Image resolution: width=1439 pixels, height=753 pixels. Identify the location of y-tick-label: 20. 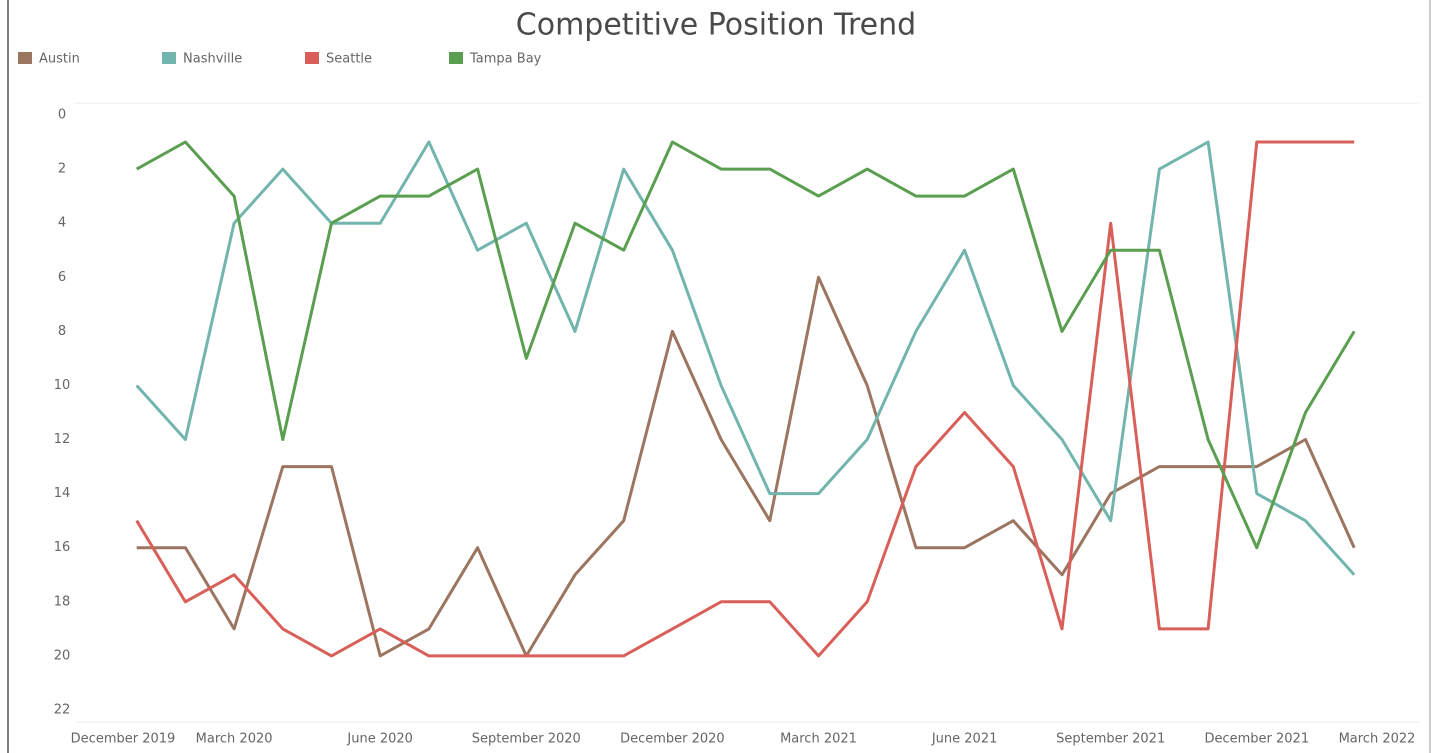
(62, 655).